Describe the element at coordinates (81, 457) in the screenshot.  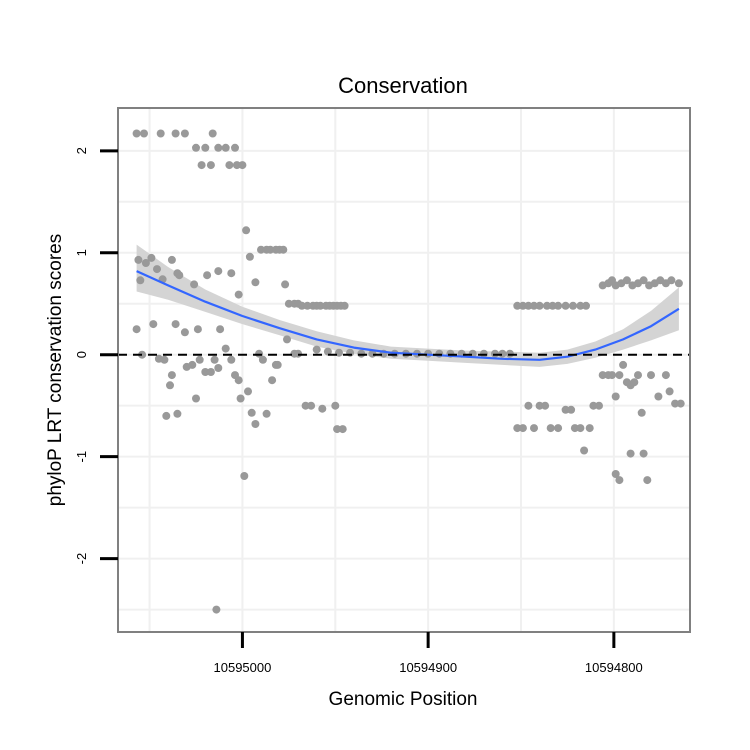
I see `y-tick-label: -1` at that location.